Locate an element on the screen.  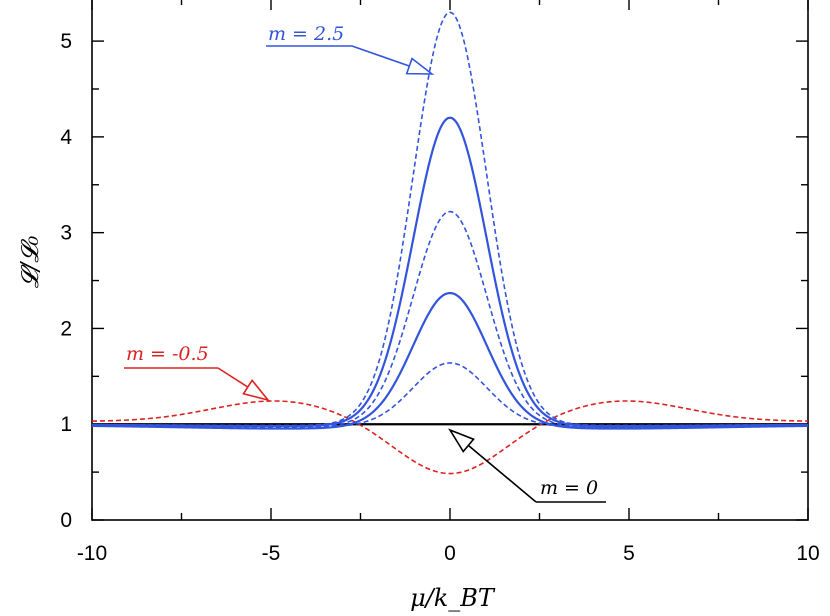
y-axis-label: 𝓛/𝓛₀ is located at coordinates (30, 261).